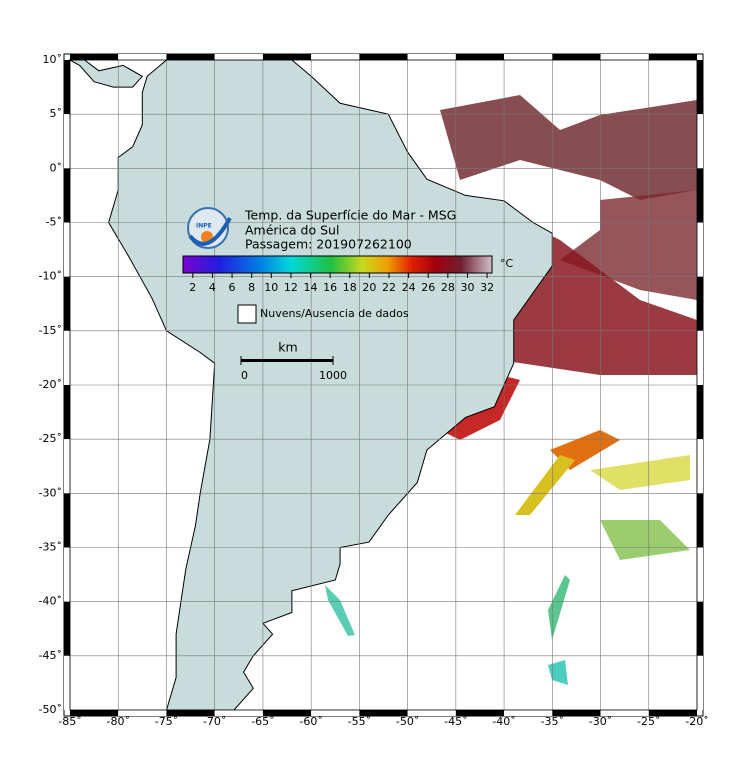 Image resolution: width=741 pixels, height=781 pixels. I want to click on lon-tick-label: -30˚, so click(600, 721).